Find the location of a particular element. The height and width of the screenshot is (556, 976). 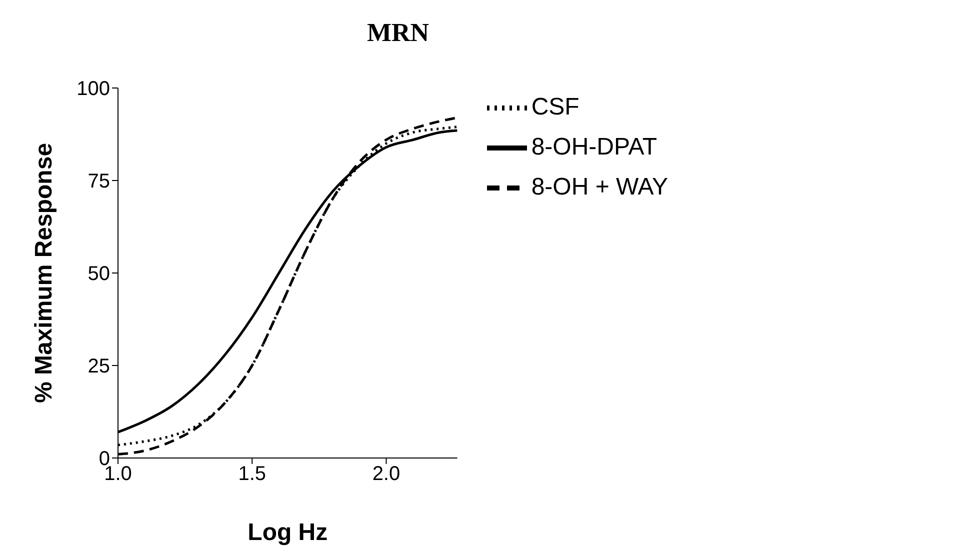

x-tick-label: 2.0 is located at coordinates (386, 474).